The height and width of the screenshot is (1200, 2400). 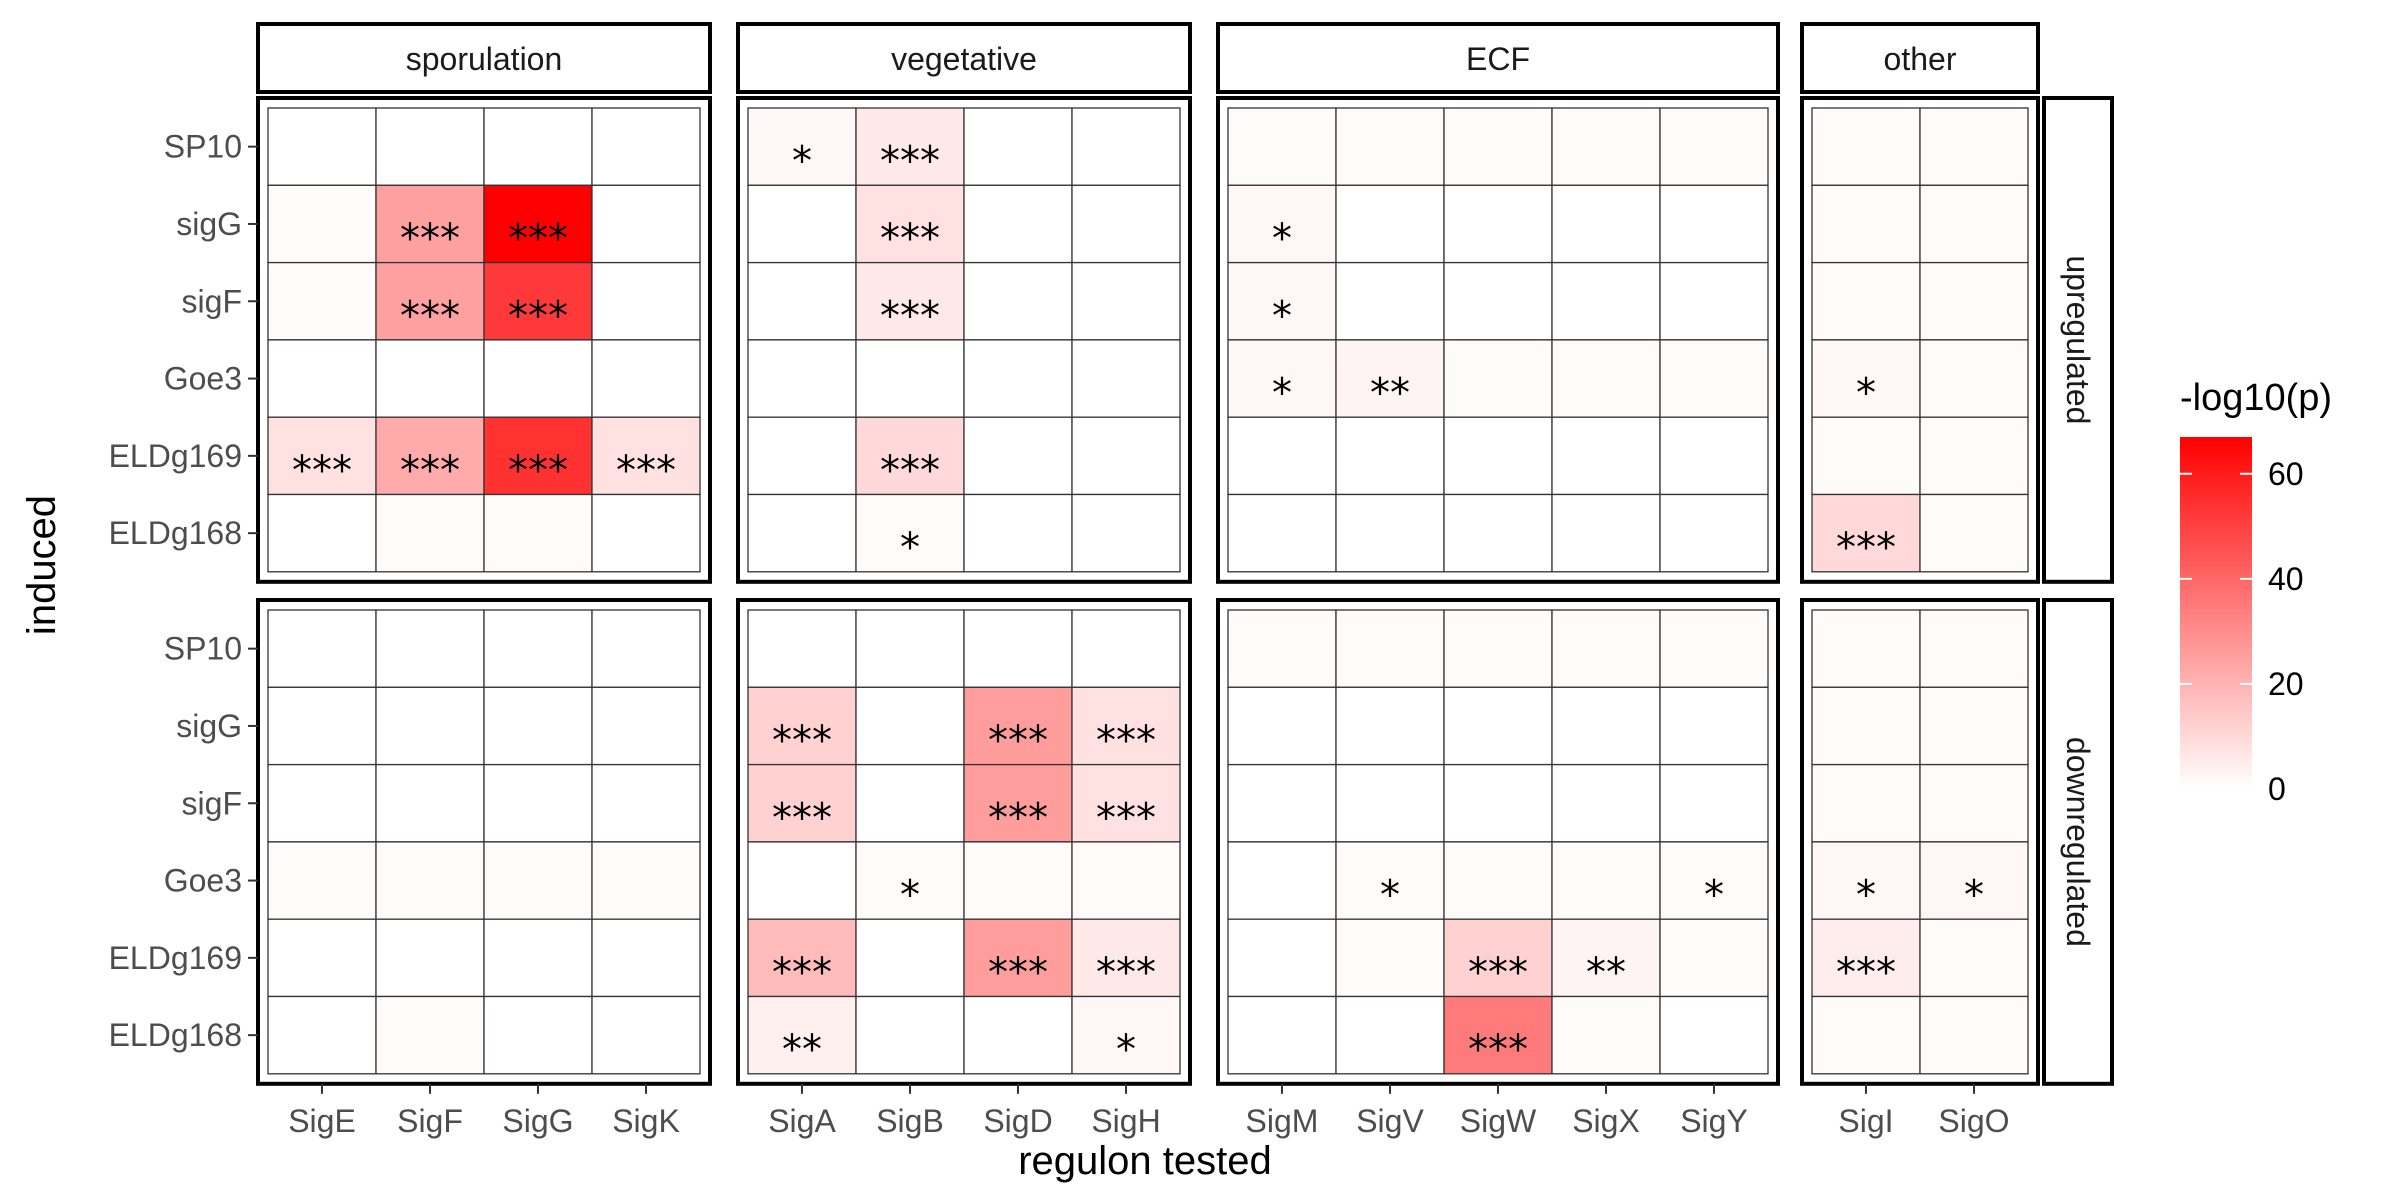 I want to click on cell-upregulated-sigy-sp10, so click(x=1714, y=146).